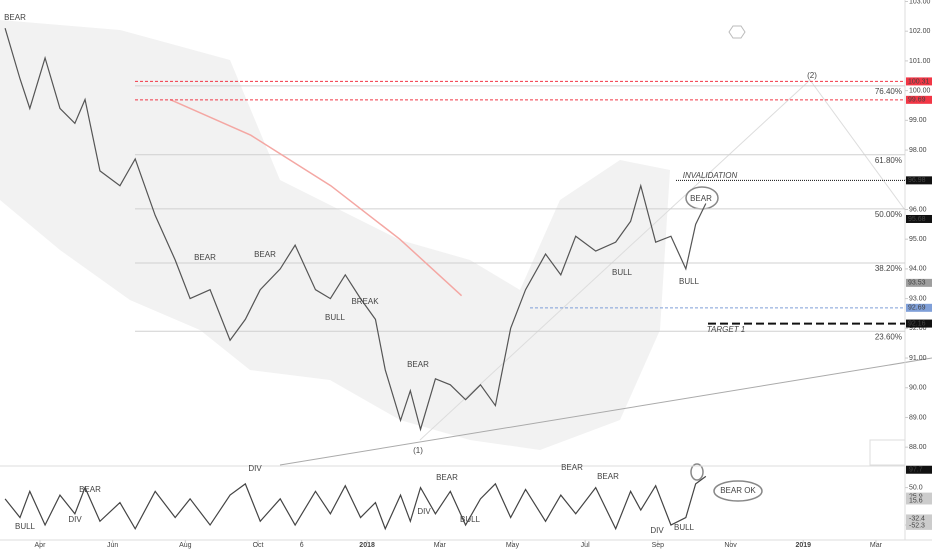  I want to click on x-tick-label: Nov, so click(730, 545).